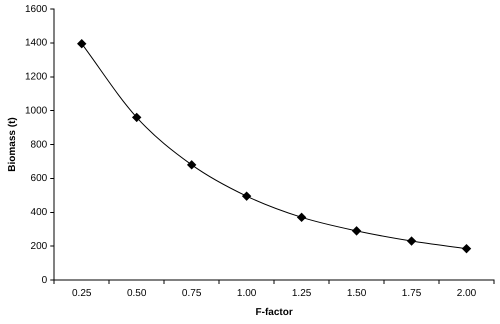 This screenshot has width=500, height=324. I want to click on x-tick-label: 1.25, so click(302, 293).